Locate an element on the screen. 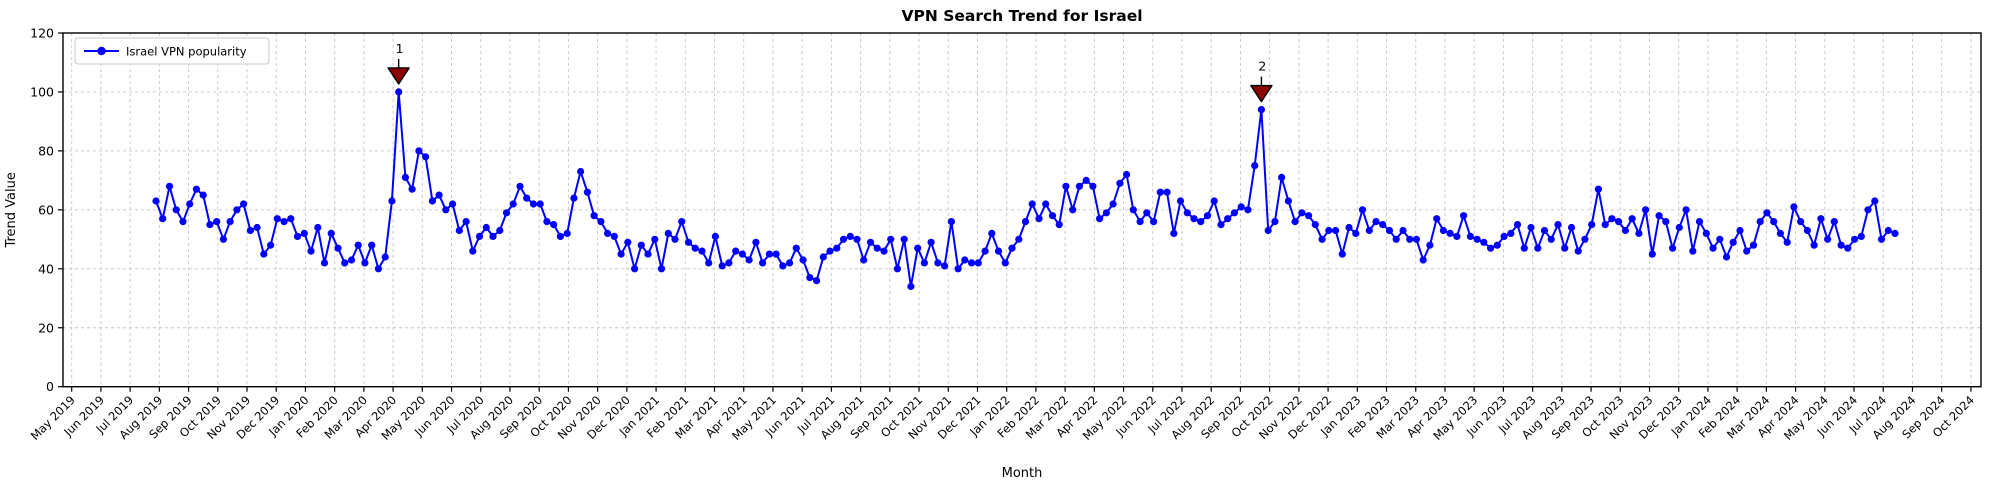 Image resolution: width=1990 pixels, height=490 pixels. y-tick-label: 120 is located at coordinates (42, 33).